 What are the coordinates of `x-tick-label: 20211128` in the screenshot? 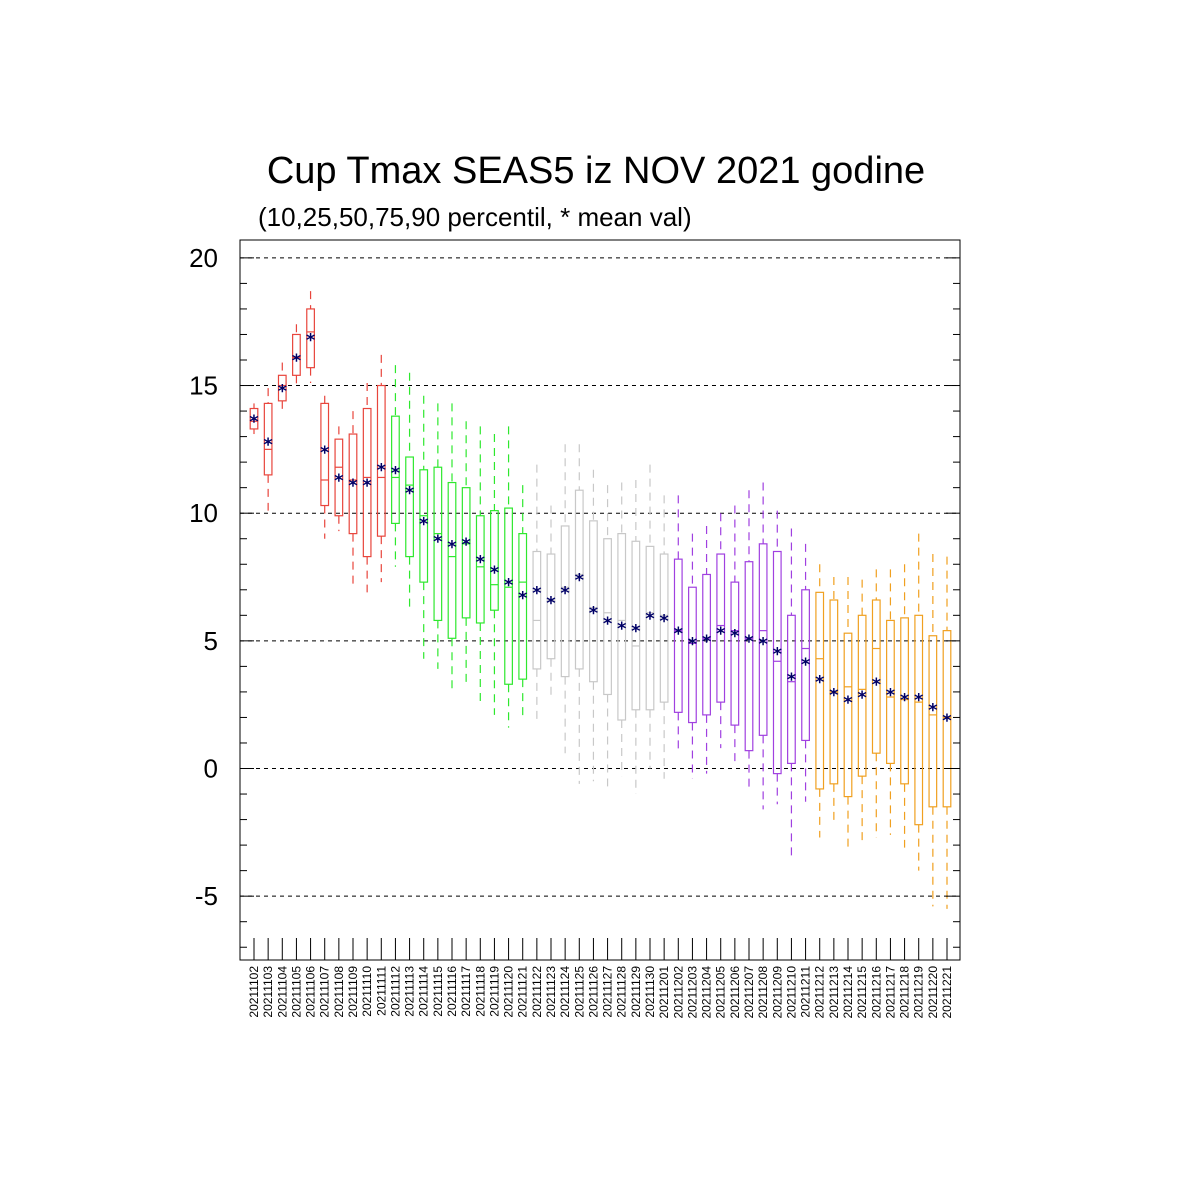 It's located at (622, 992).